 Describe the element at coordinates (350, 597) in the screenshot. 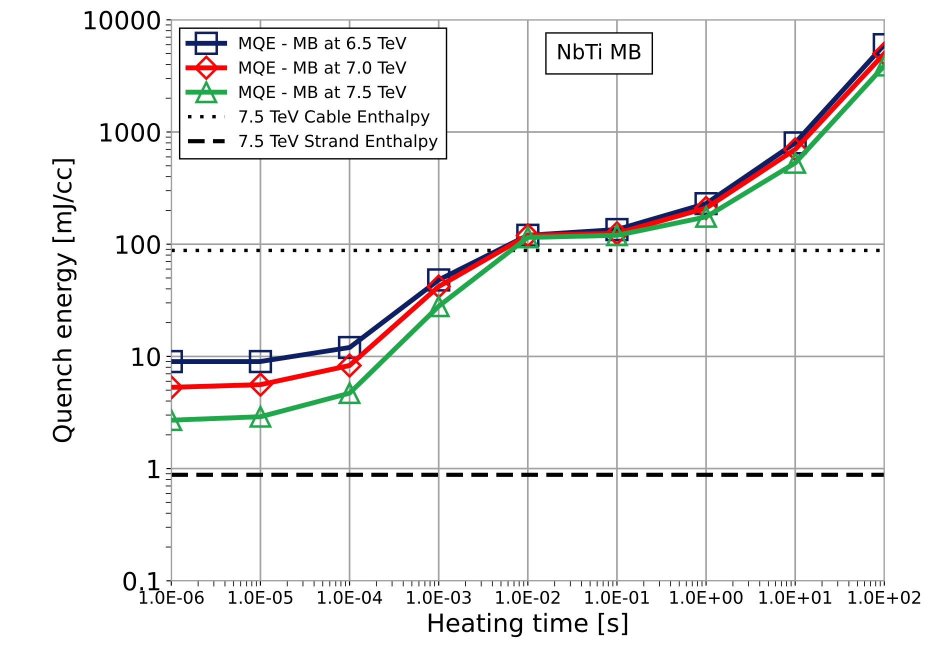

I see `x-tick-label: 1.0E-04` at that location.